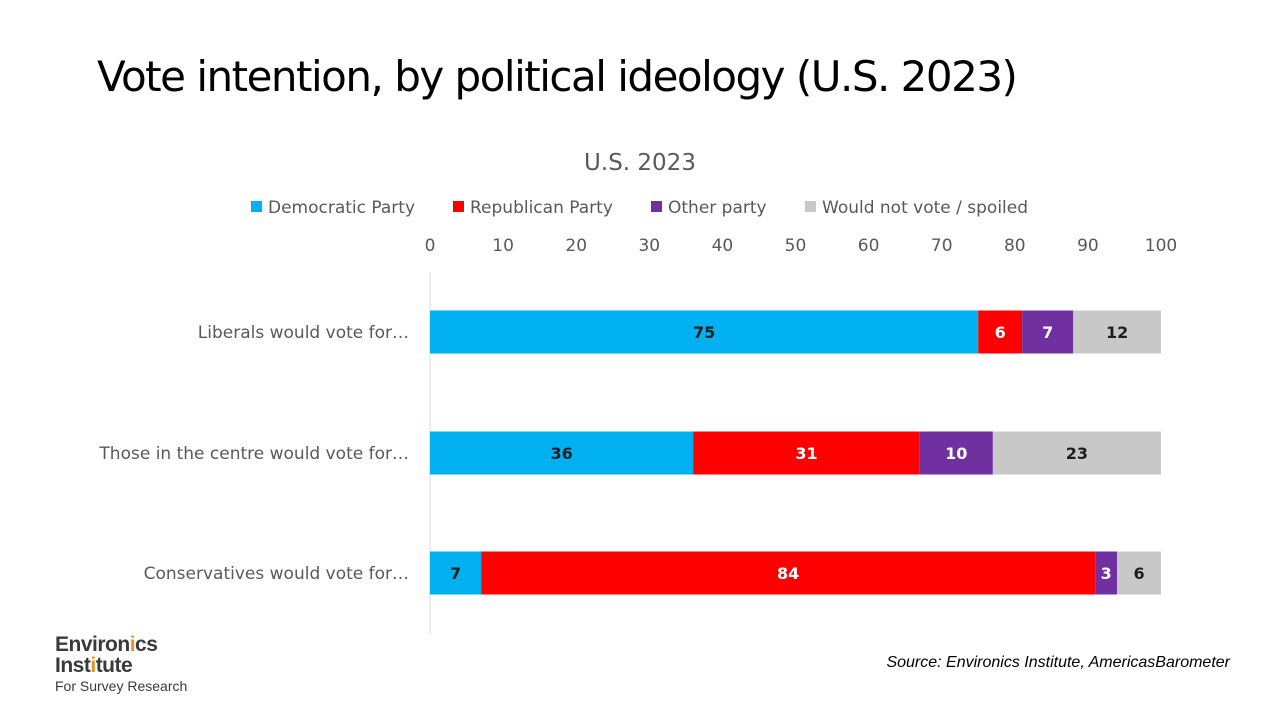 This screenshot has height=720, width=1280. I want to click on x-tick-label-20: 20, so click(576, 246).